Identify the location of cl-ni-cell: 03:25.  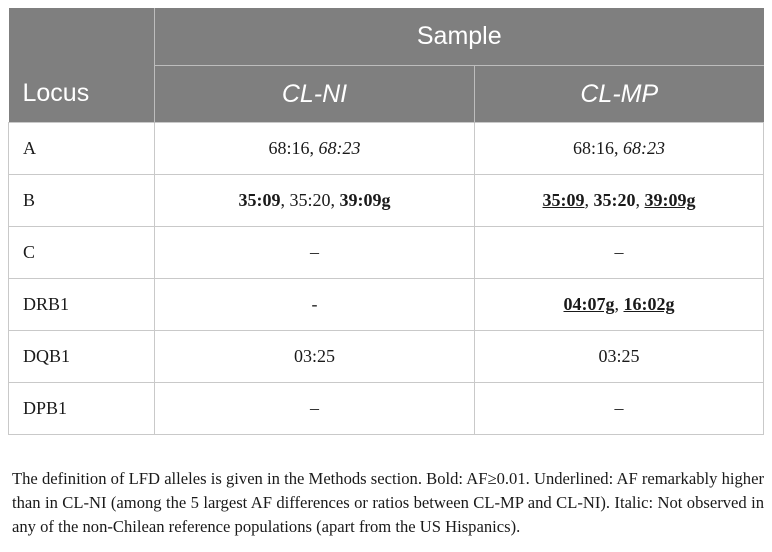
(314, 356).